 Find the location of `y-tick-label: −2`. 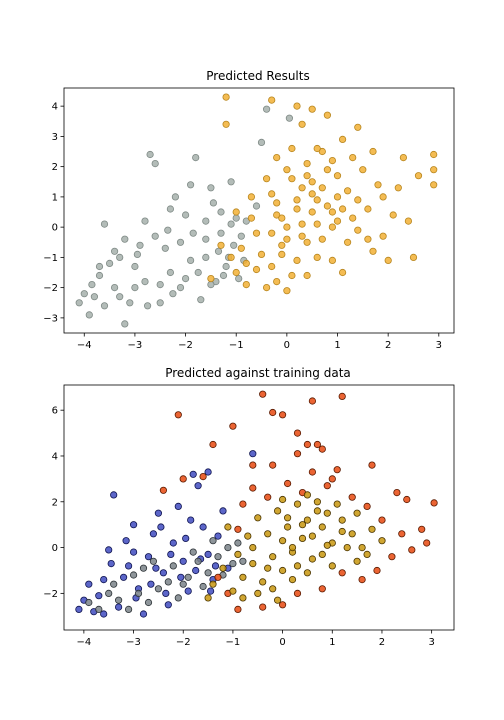

y-tick-label: −2 is located at coordinates (50, 288).